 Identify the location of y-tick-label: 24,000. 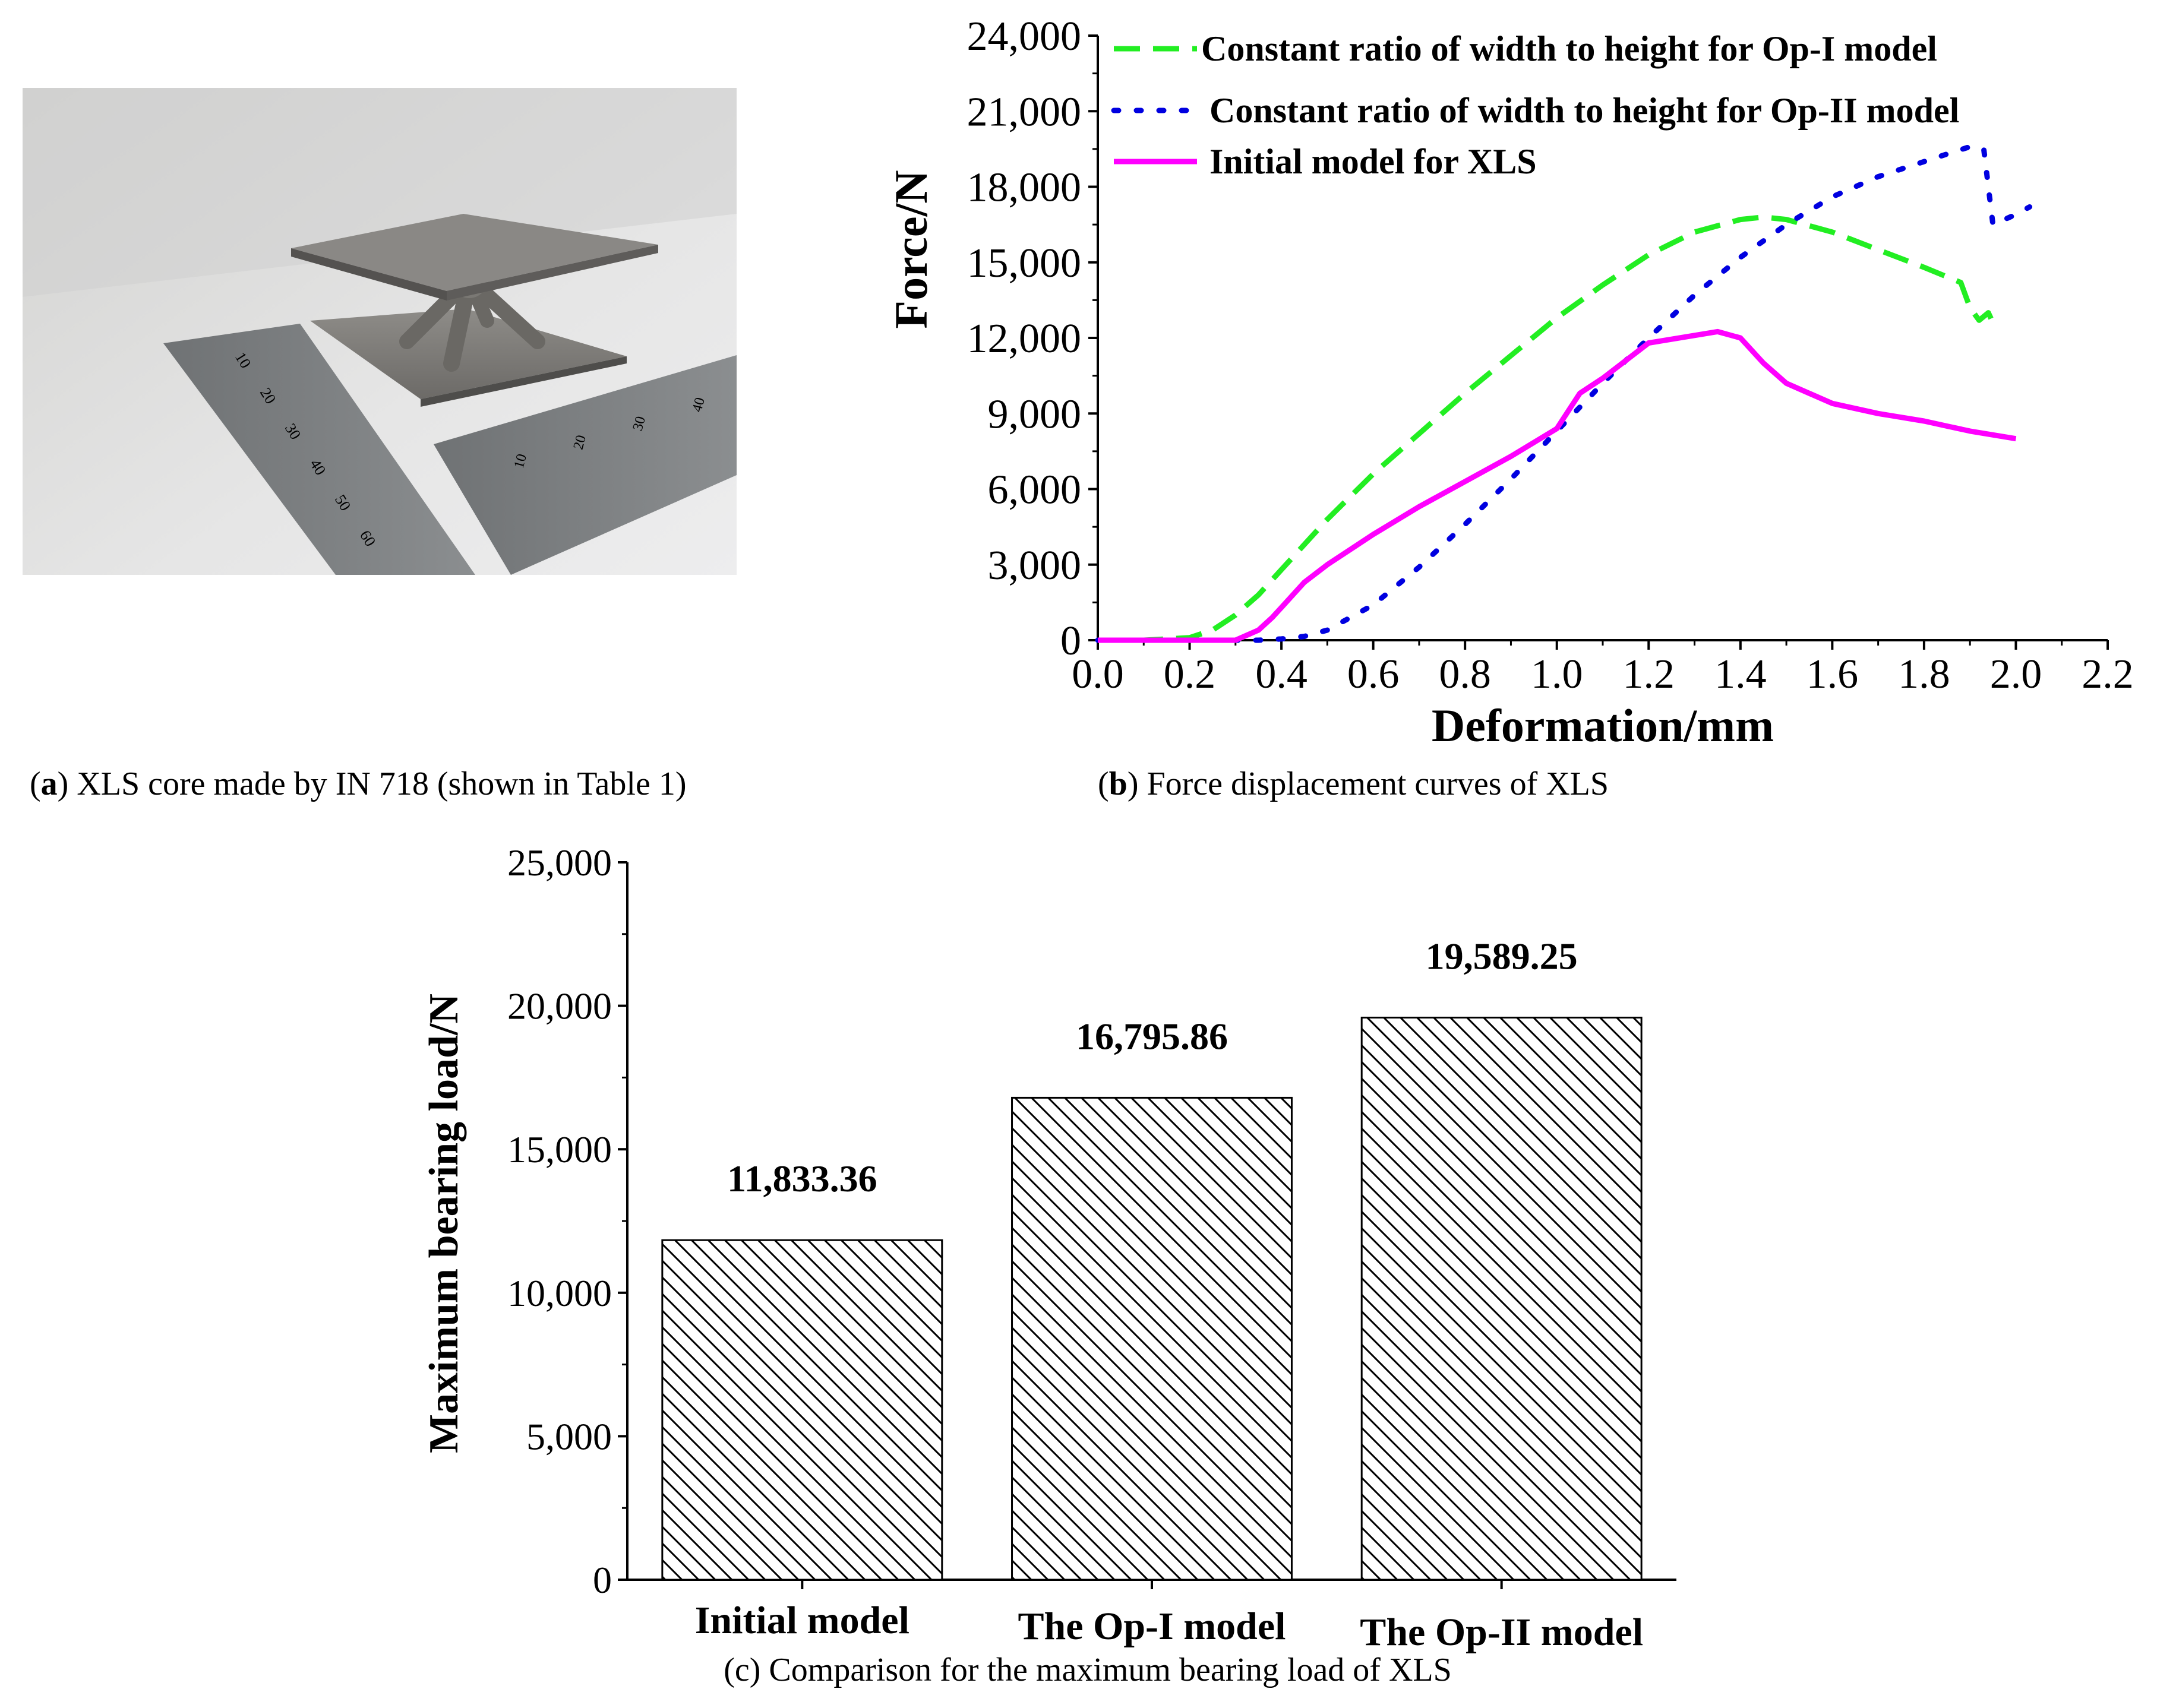
(1024, 36).